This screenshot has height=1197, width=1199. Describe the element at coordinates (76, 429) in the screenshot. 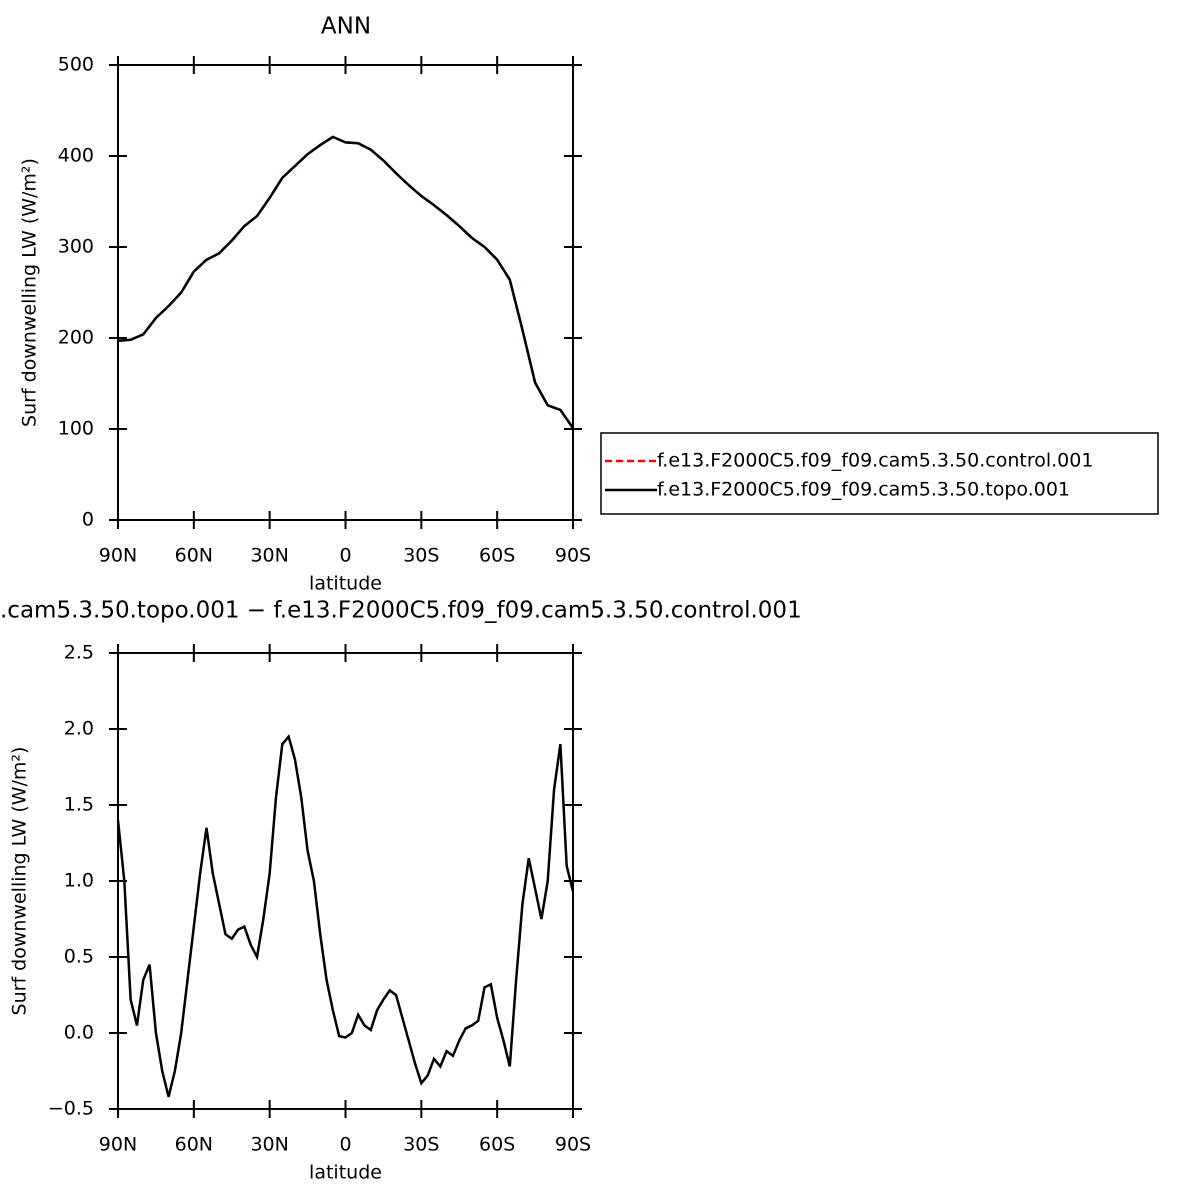

I see `y-tick-label: 100` at that location.